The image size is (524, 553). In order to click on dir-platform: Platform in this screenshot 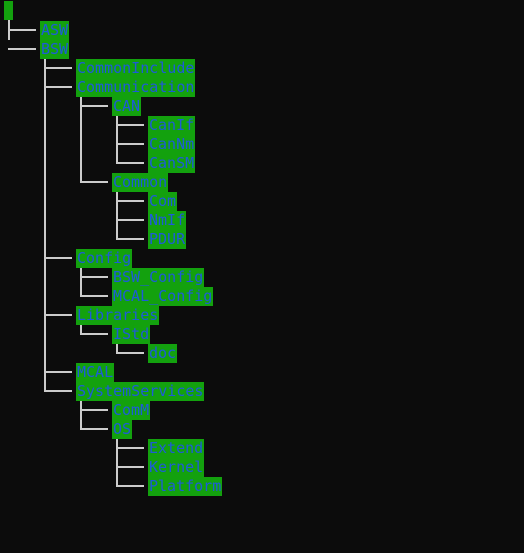, I will do `click(185, 486)`.